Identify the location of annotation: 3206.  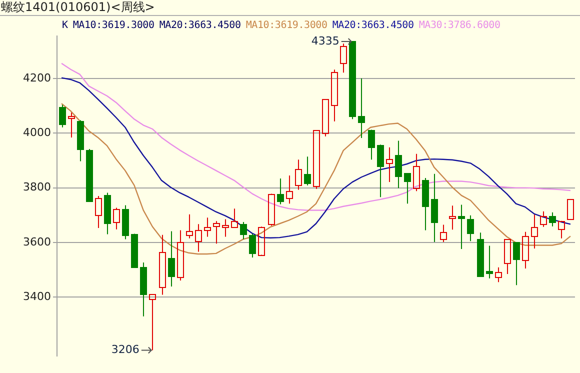
(125, 349).